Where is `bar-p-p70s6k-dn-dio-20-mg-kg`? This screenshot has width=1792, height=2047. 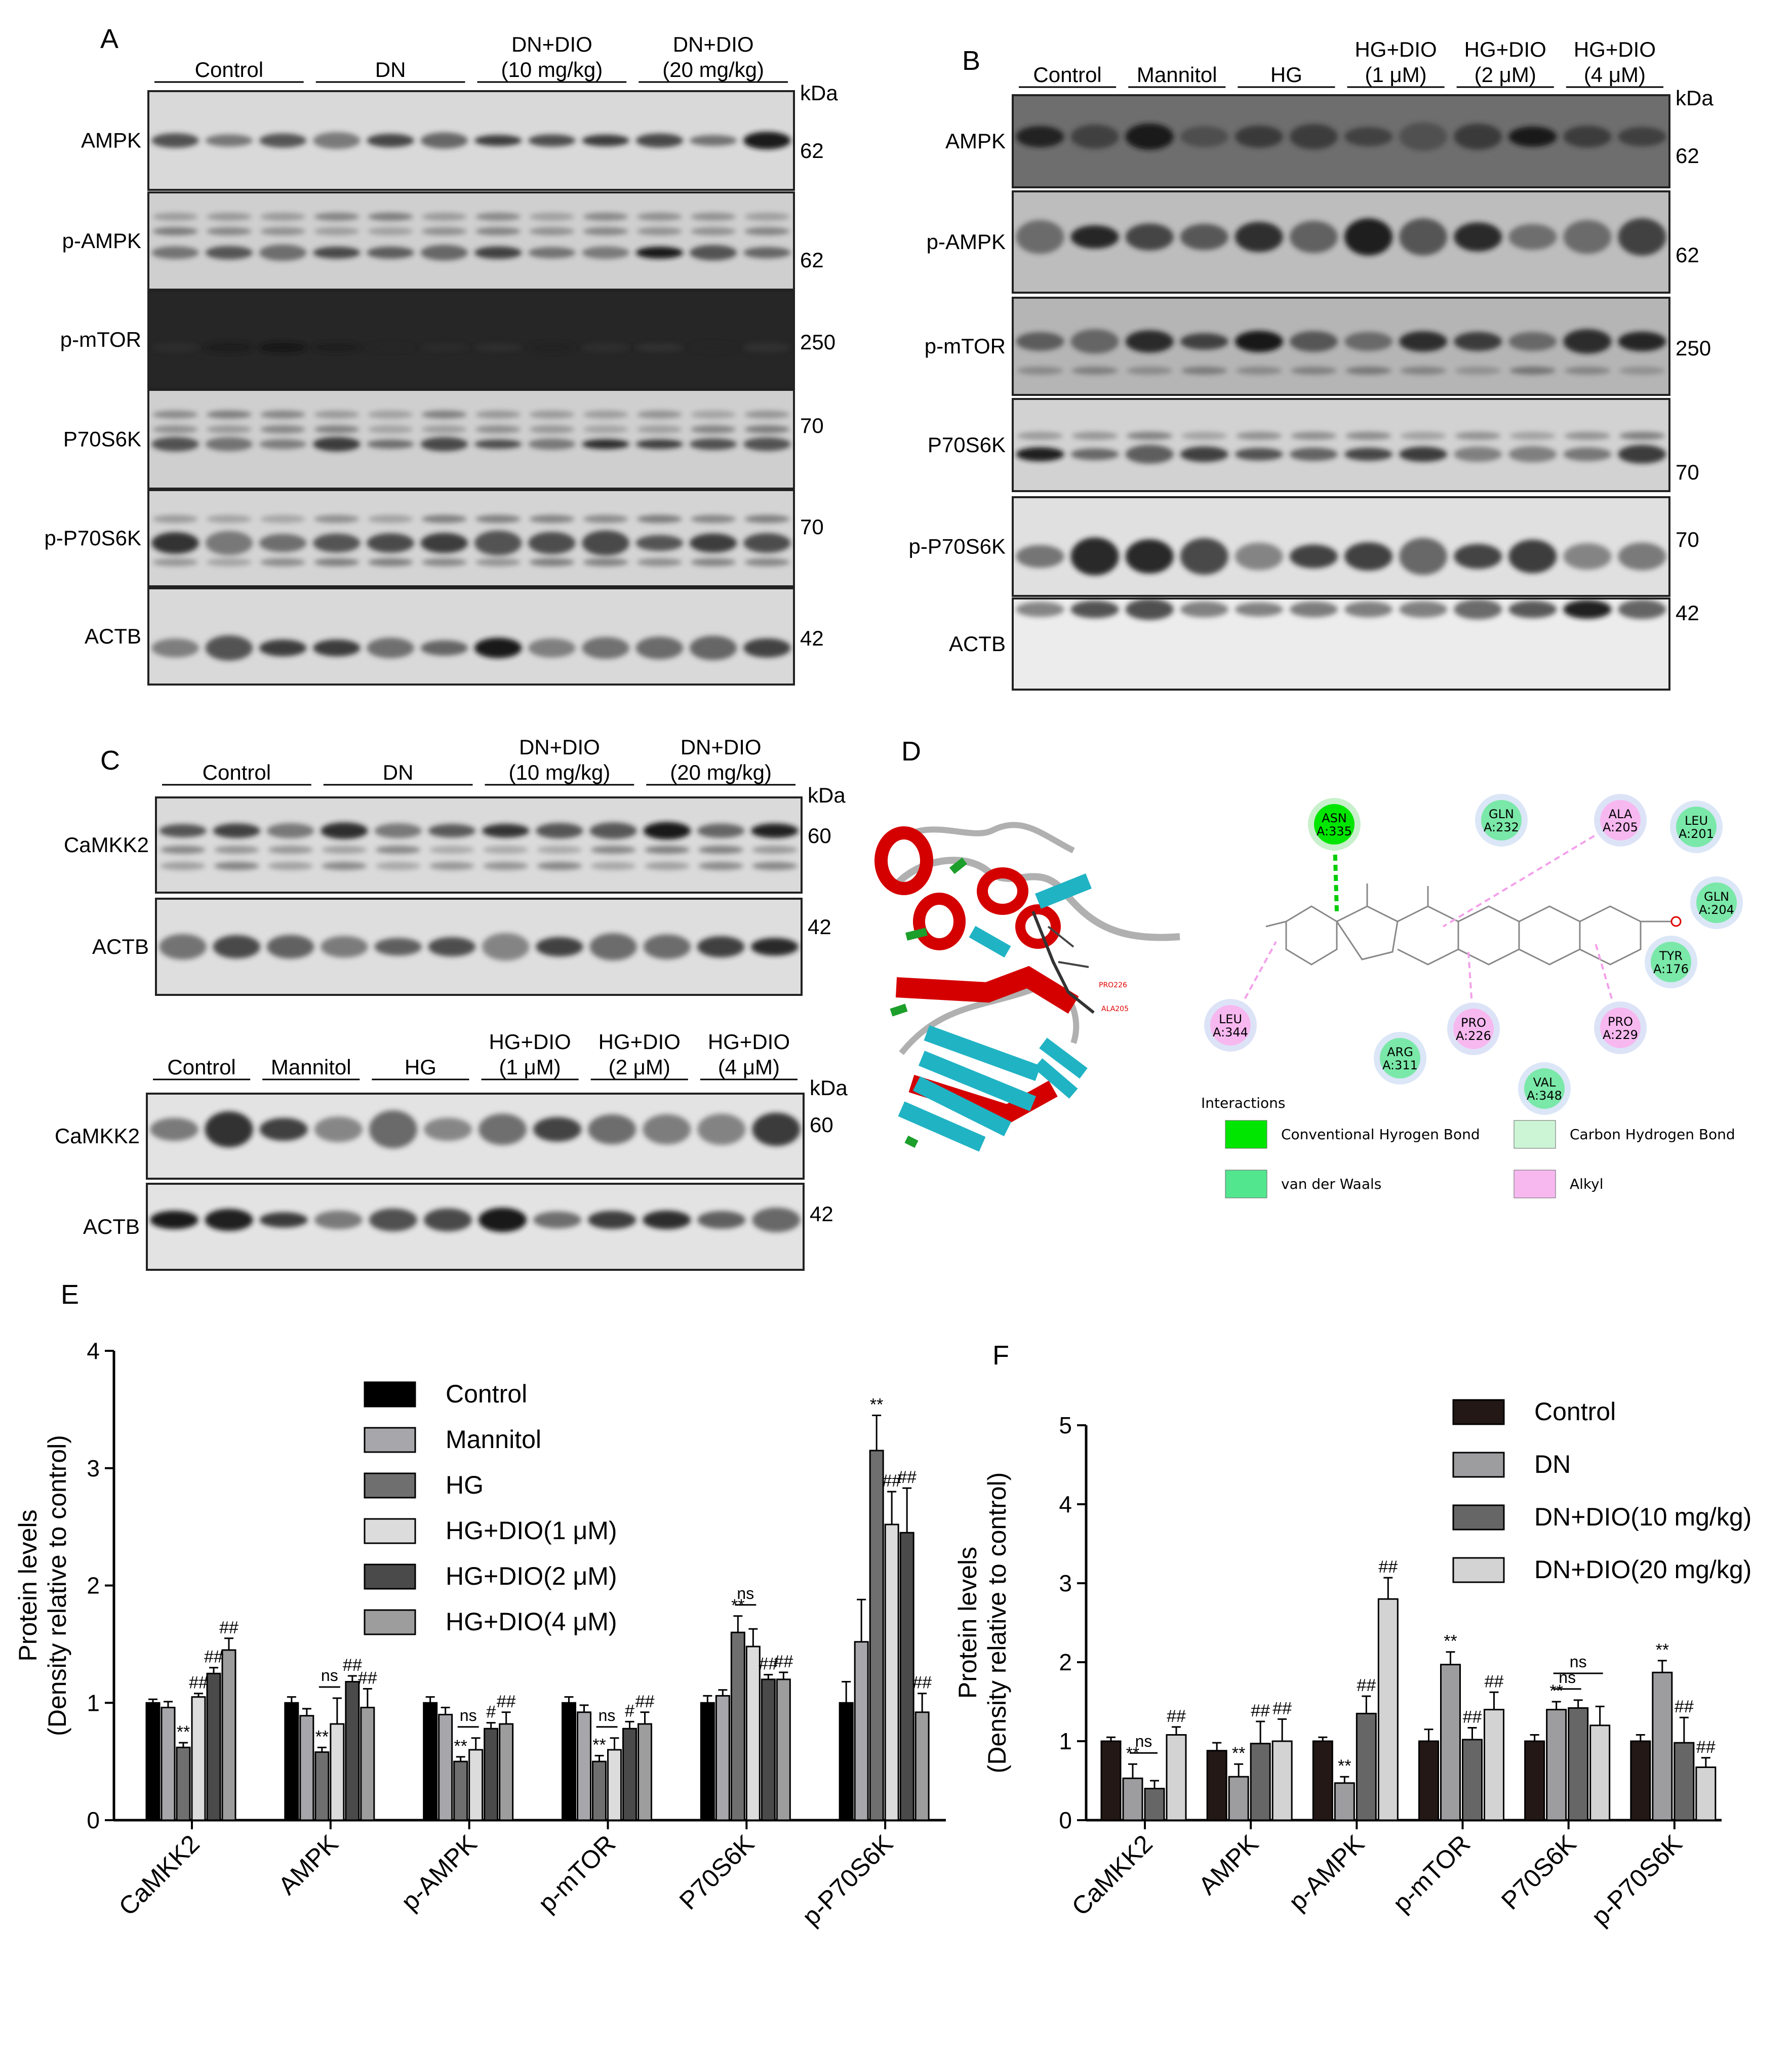
bar-p-p70s6k-dn-dio-20-mg-kg is located at coordinates (1706, 1793).